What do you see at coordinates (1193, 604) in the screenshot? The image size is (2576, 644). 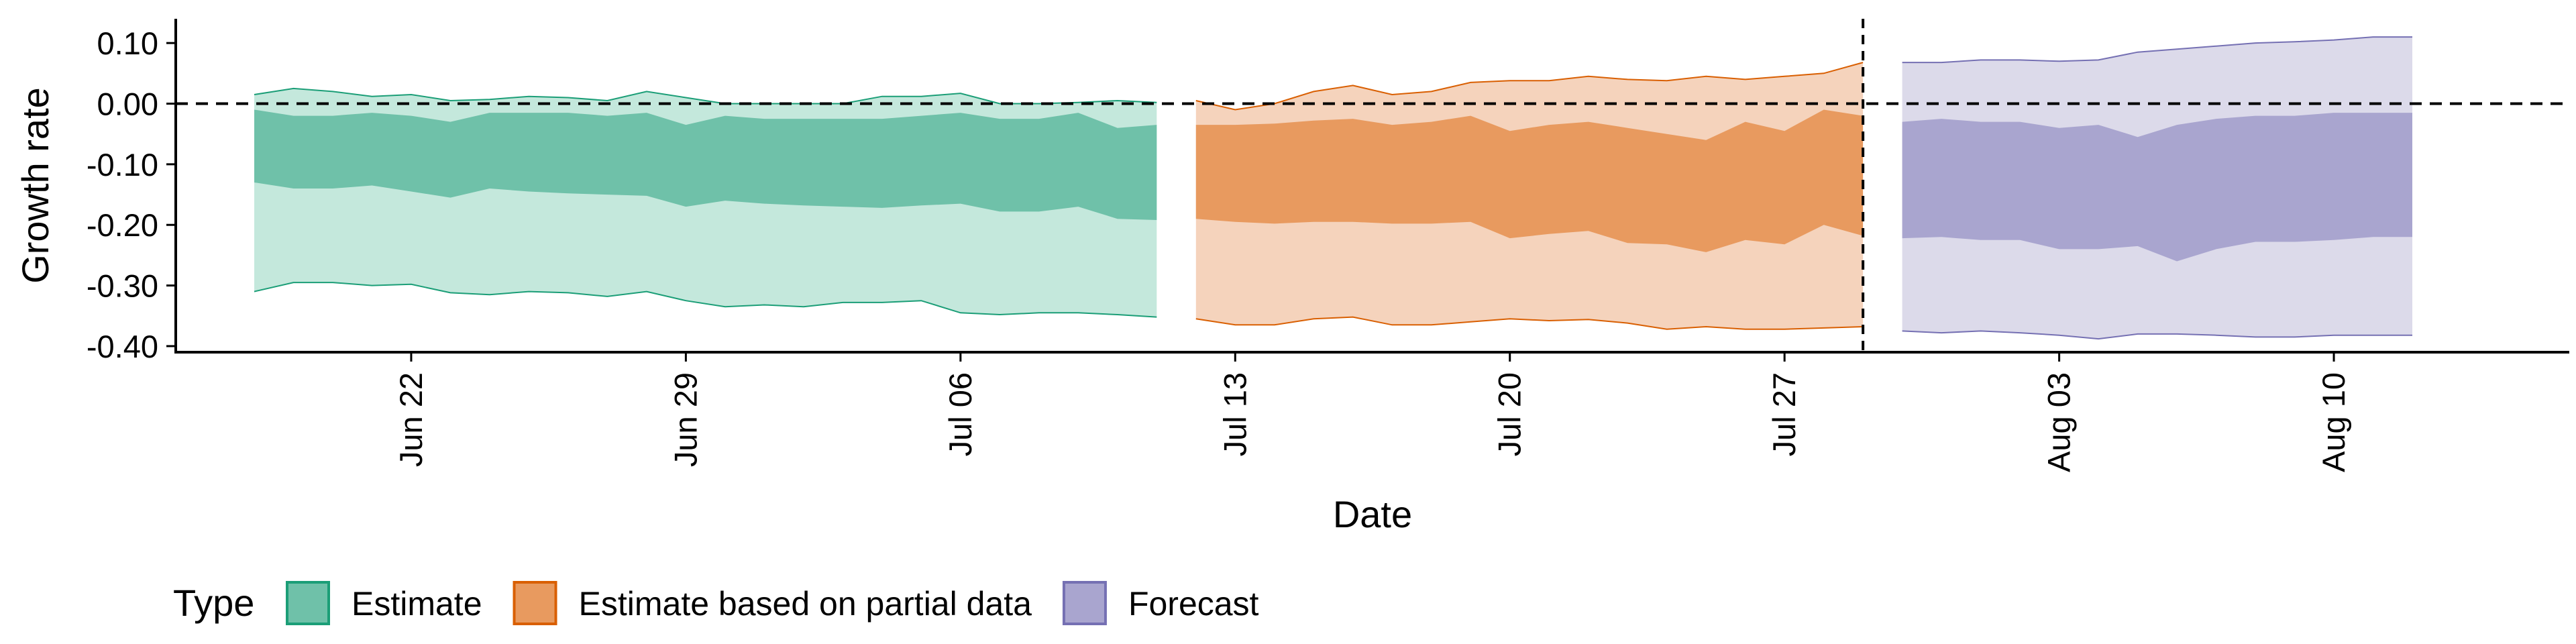 I see `legend-label-forecast: Forecast` at bounding box center [1193, 604].